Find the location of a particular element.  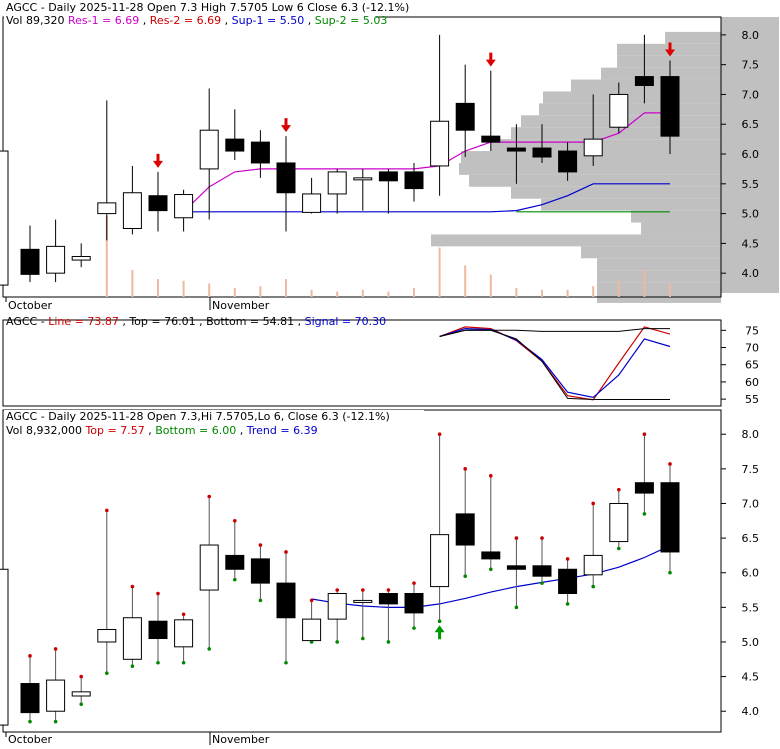

oscillator-bottom-line is located at coordinates (554, 364).